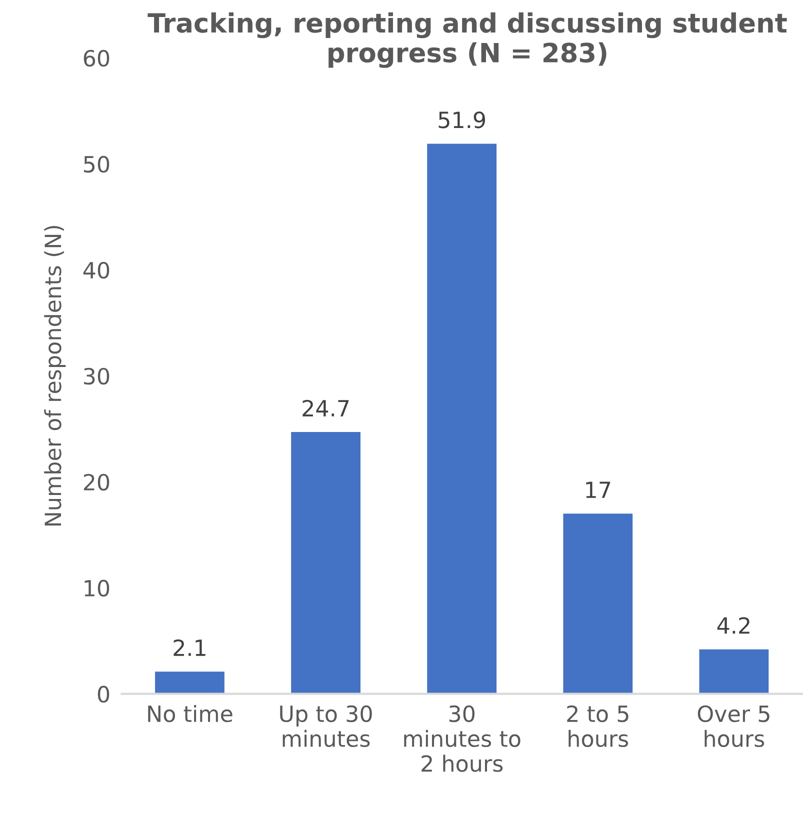 The width and height of the screenshot is (806, 827). Describe the element at coordinates (733, 625) in the screenshot. I see `data-label: 4.2` at that location.